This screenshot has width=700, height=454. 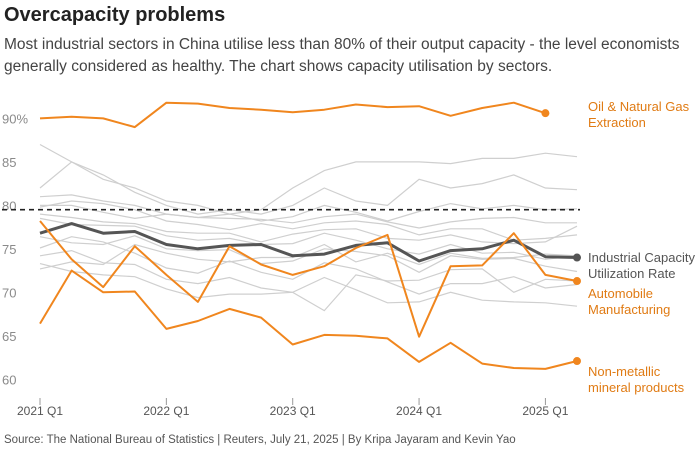 What do you see at coordinates (545, 113) in the screenshot?
I see `oil-natural-gas-extraction-end-point` at bounding box center [545, 113].